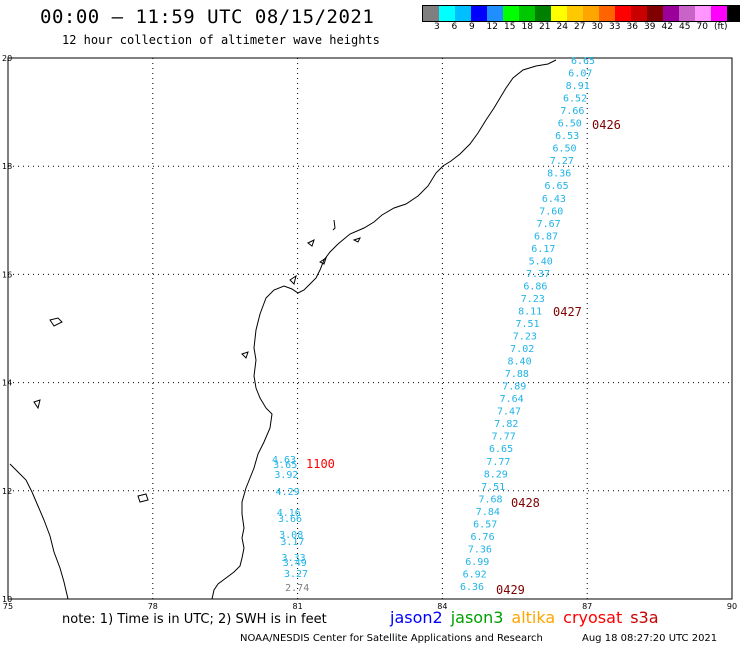  Describe the element at coordinates (581, 13) in the screenshot. I see `color-legend` at that location.